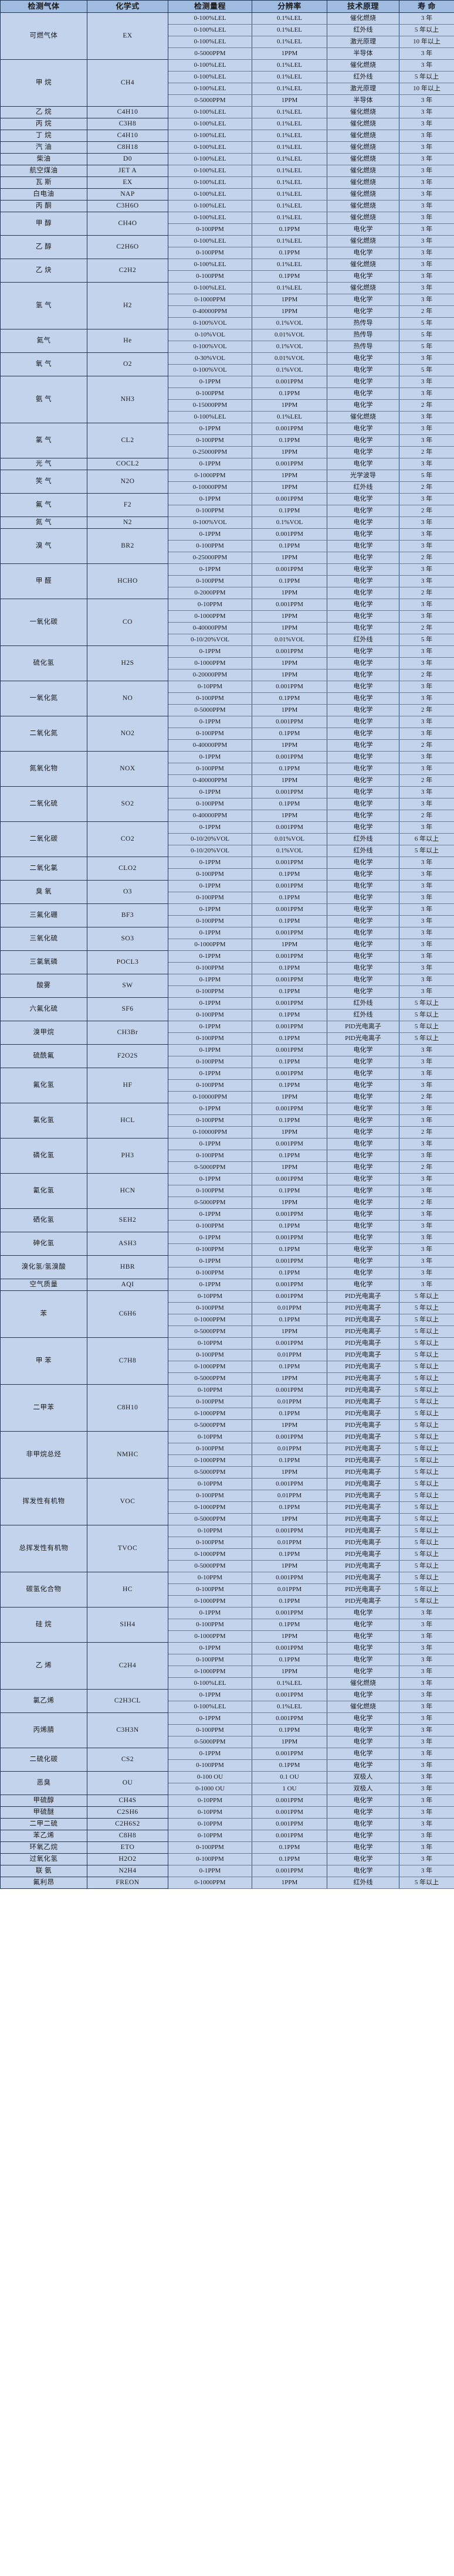  What do you see at coordinates (227, 441) in the screenshot?
I see `table-row: 氯 气 CL2 0-1PPM 0.001PPM 电化学 3 年` at bounding box center [227, 441].